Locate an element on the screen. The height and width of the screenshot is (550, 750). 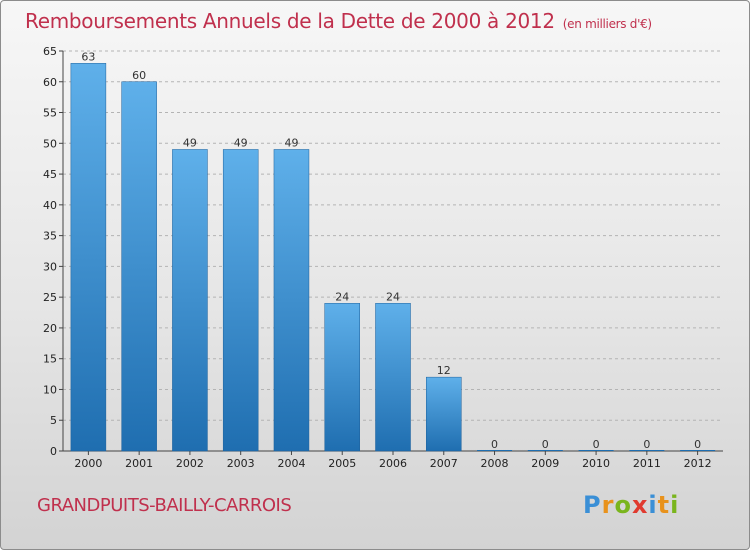
x-tick-label: 2001 is located at coordinates (139, 463).